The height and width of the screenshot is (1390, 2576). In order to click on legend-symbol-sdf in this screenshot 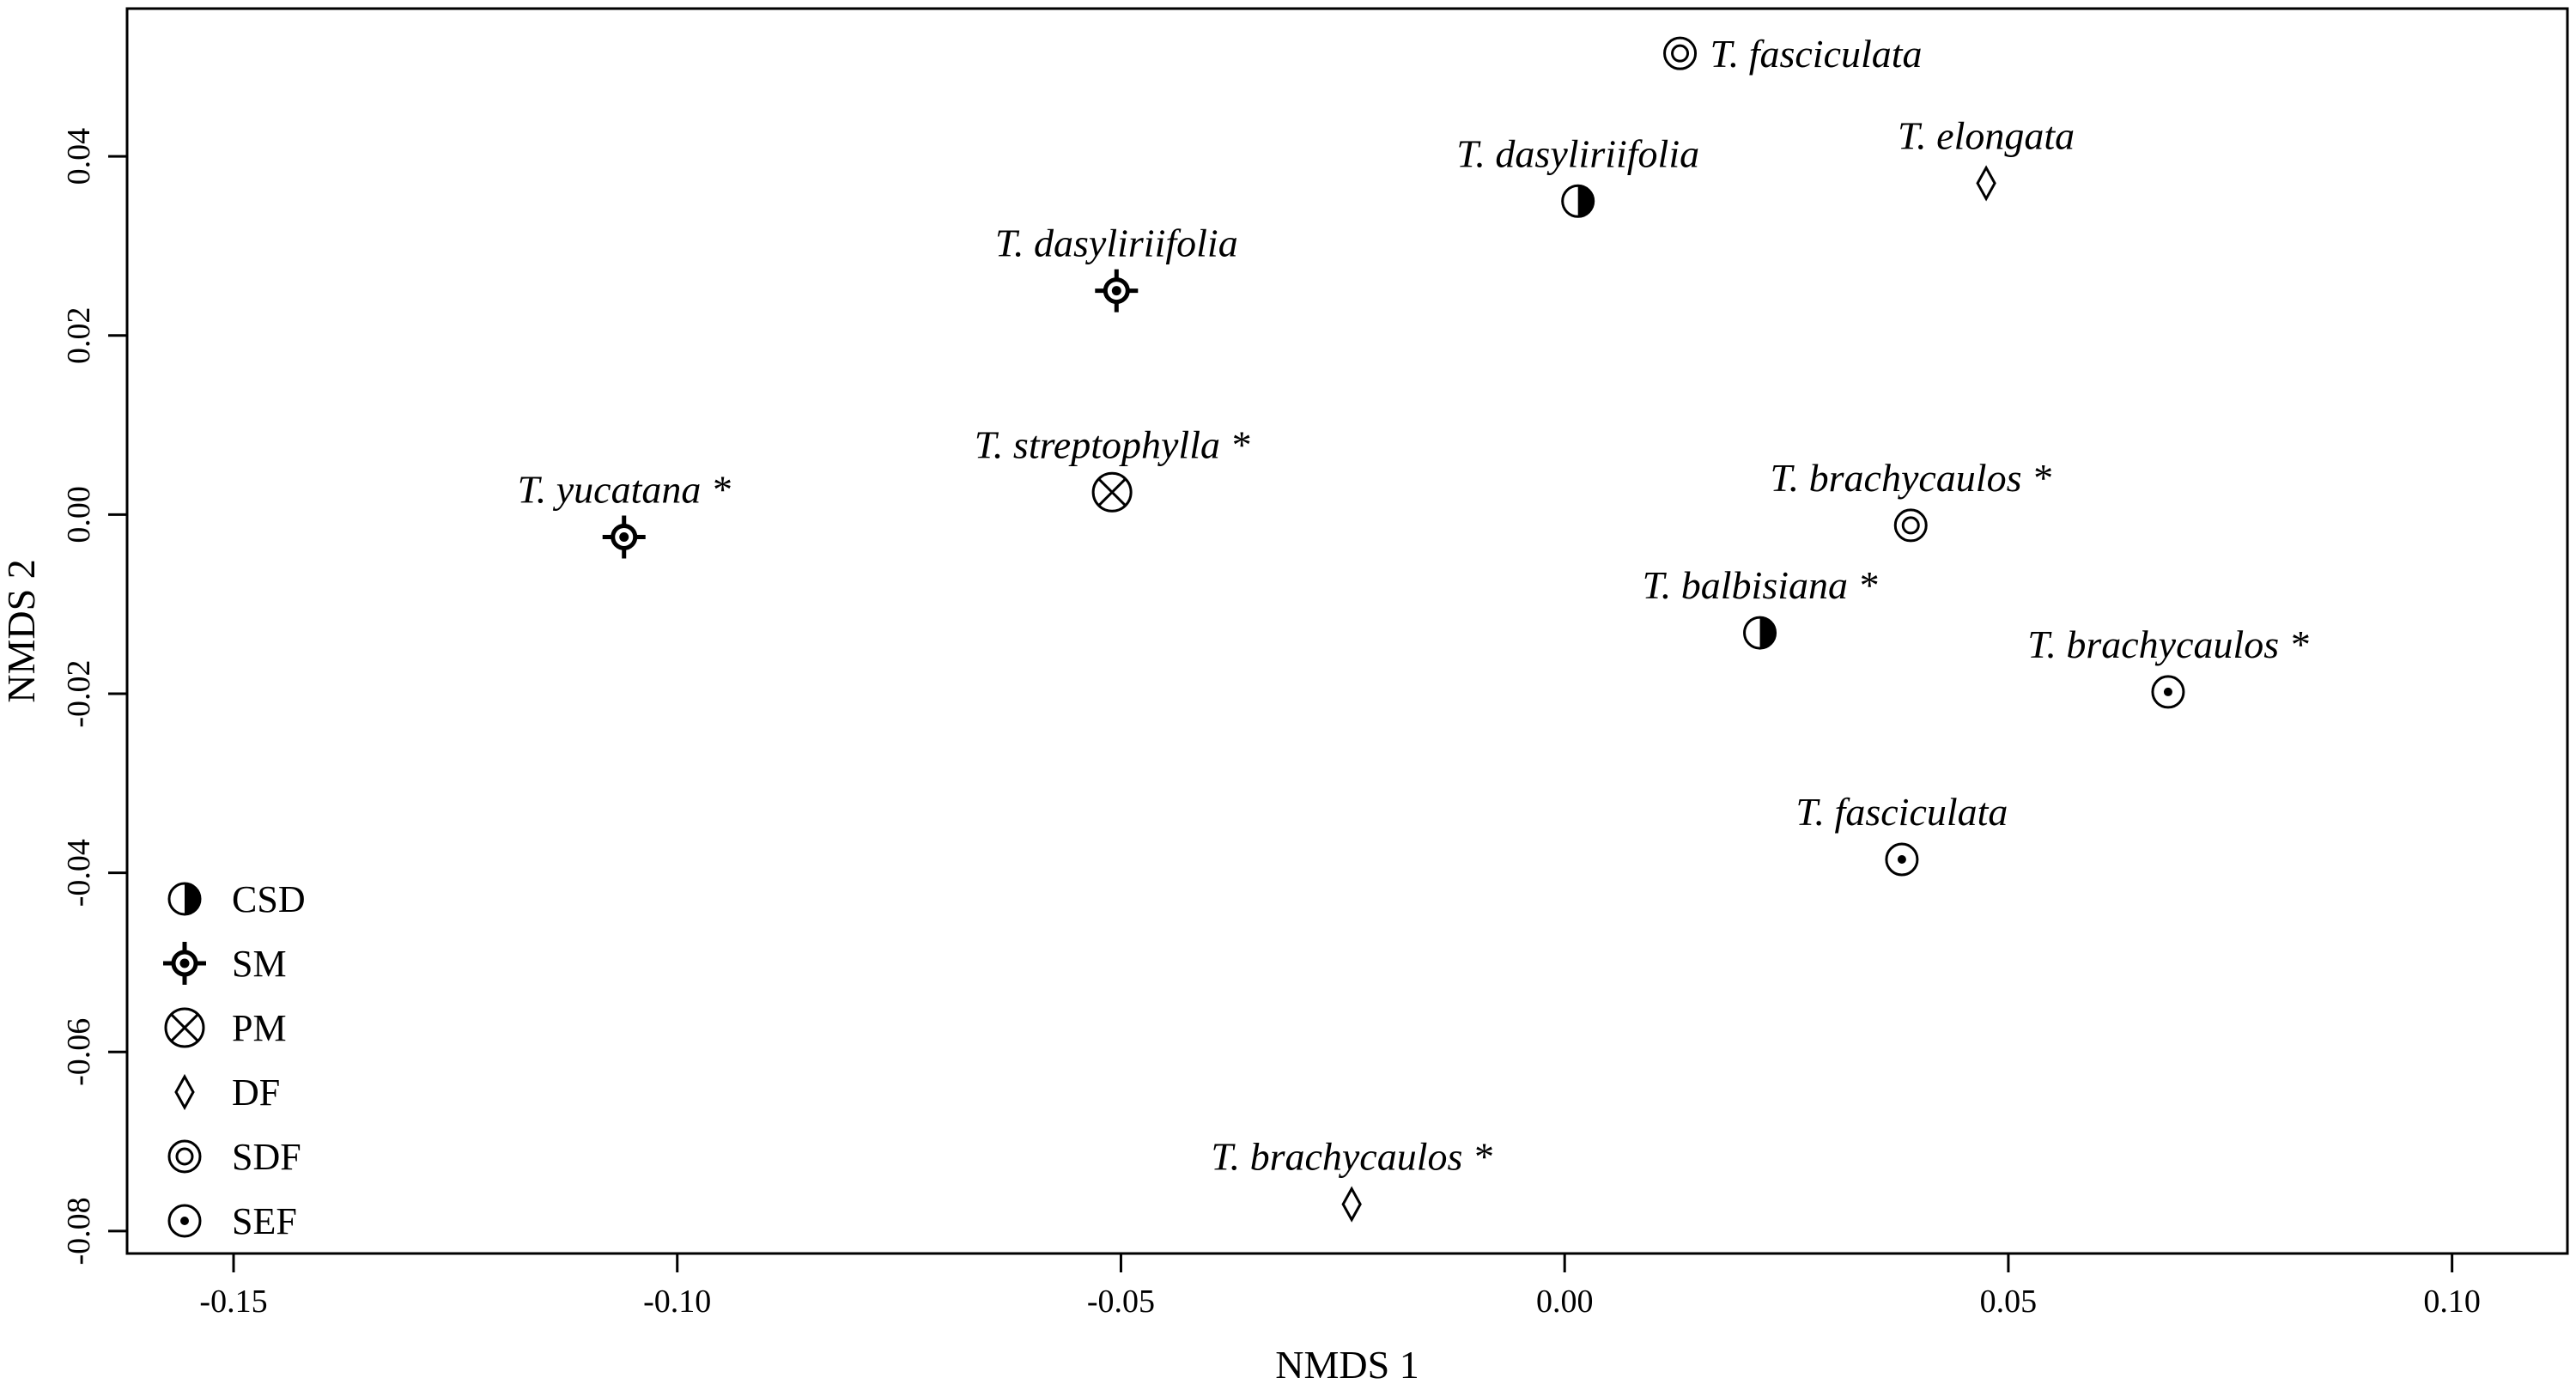, I will do `click(185, 1156)`.